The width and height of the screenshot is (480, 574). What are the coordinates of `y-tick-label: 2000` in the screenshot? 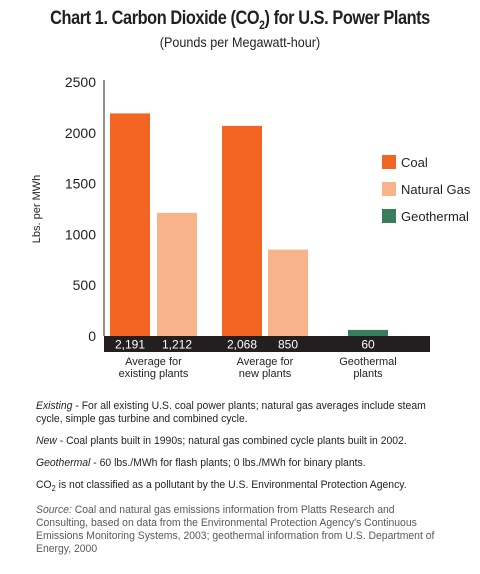 It's located at (80, 133).